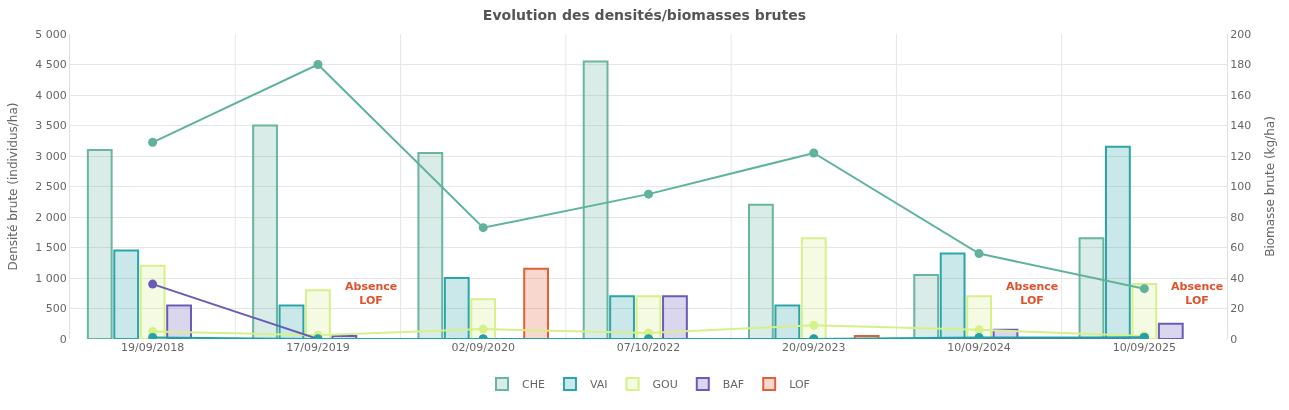 The height and width of the screenshot is (410, 1289). What do you see at coordinates (598, 385) in the screenshot?
I see `legend-label: VAI` at bounding box center [598, 385].